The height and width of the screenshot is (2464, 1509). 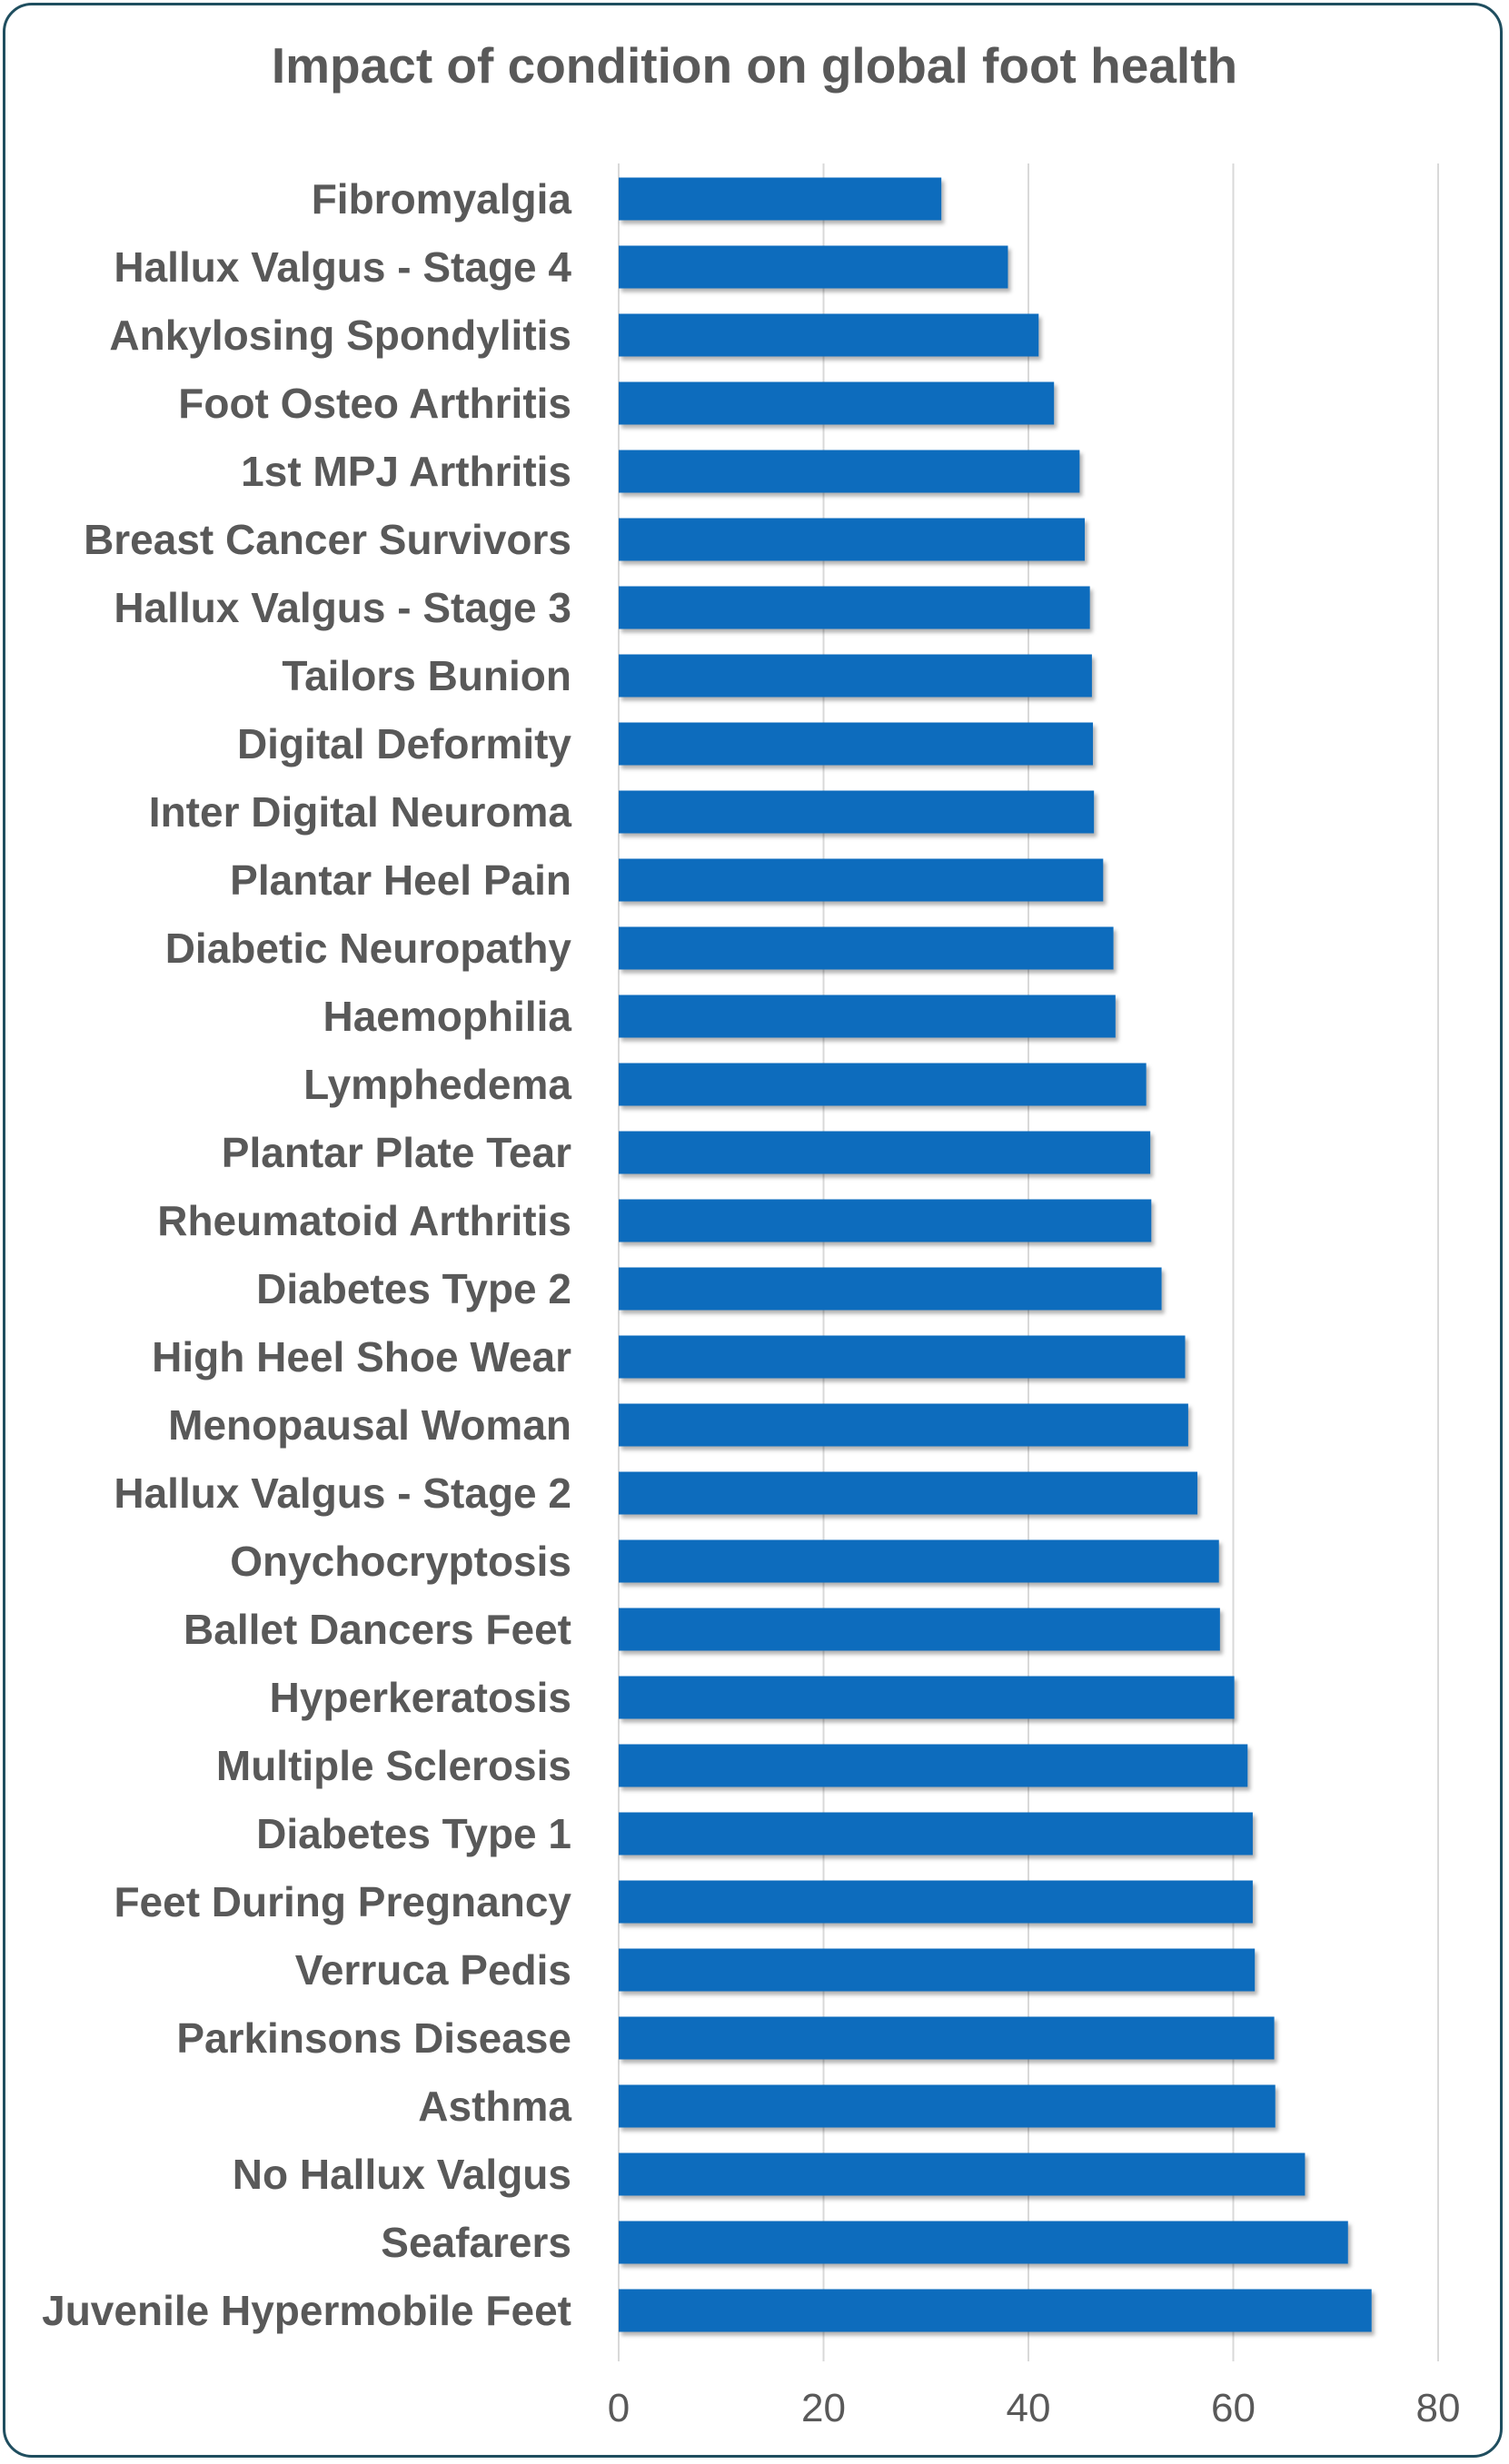 What do you see at coordinates (420, 1697) in the screenshot?
I see `category-label: Hyperkeratosis` at bounding box center [420, 1697].